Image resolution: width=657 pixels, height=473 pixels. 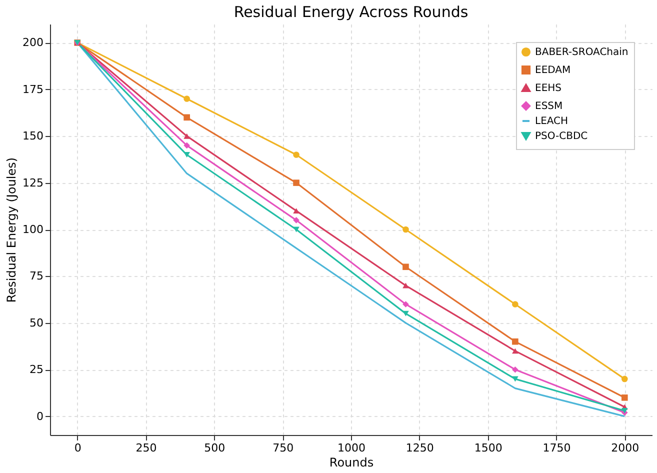 What do you see at coordinates (352, 448) in the screenshot?
I see `x-tick-label: 1000` at bounding box center [352, 448].